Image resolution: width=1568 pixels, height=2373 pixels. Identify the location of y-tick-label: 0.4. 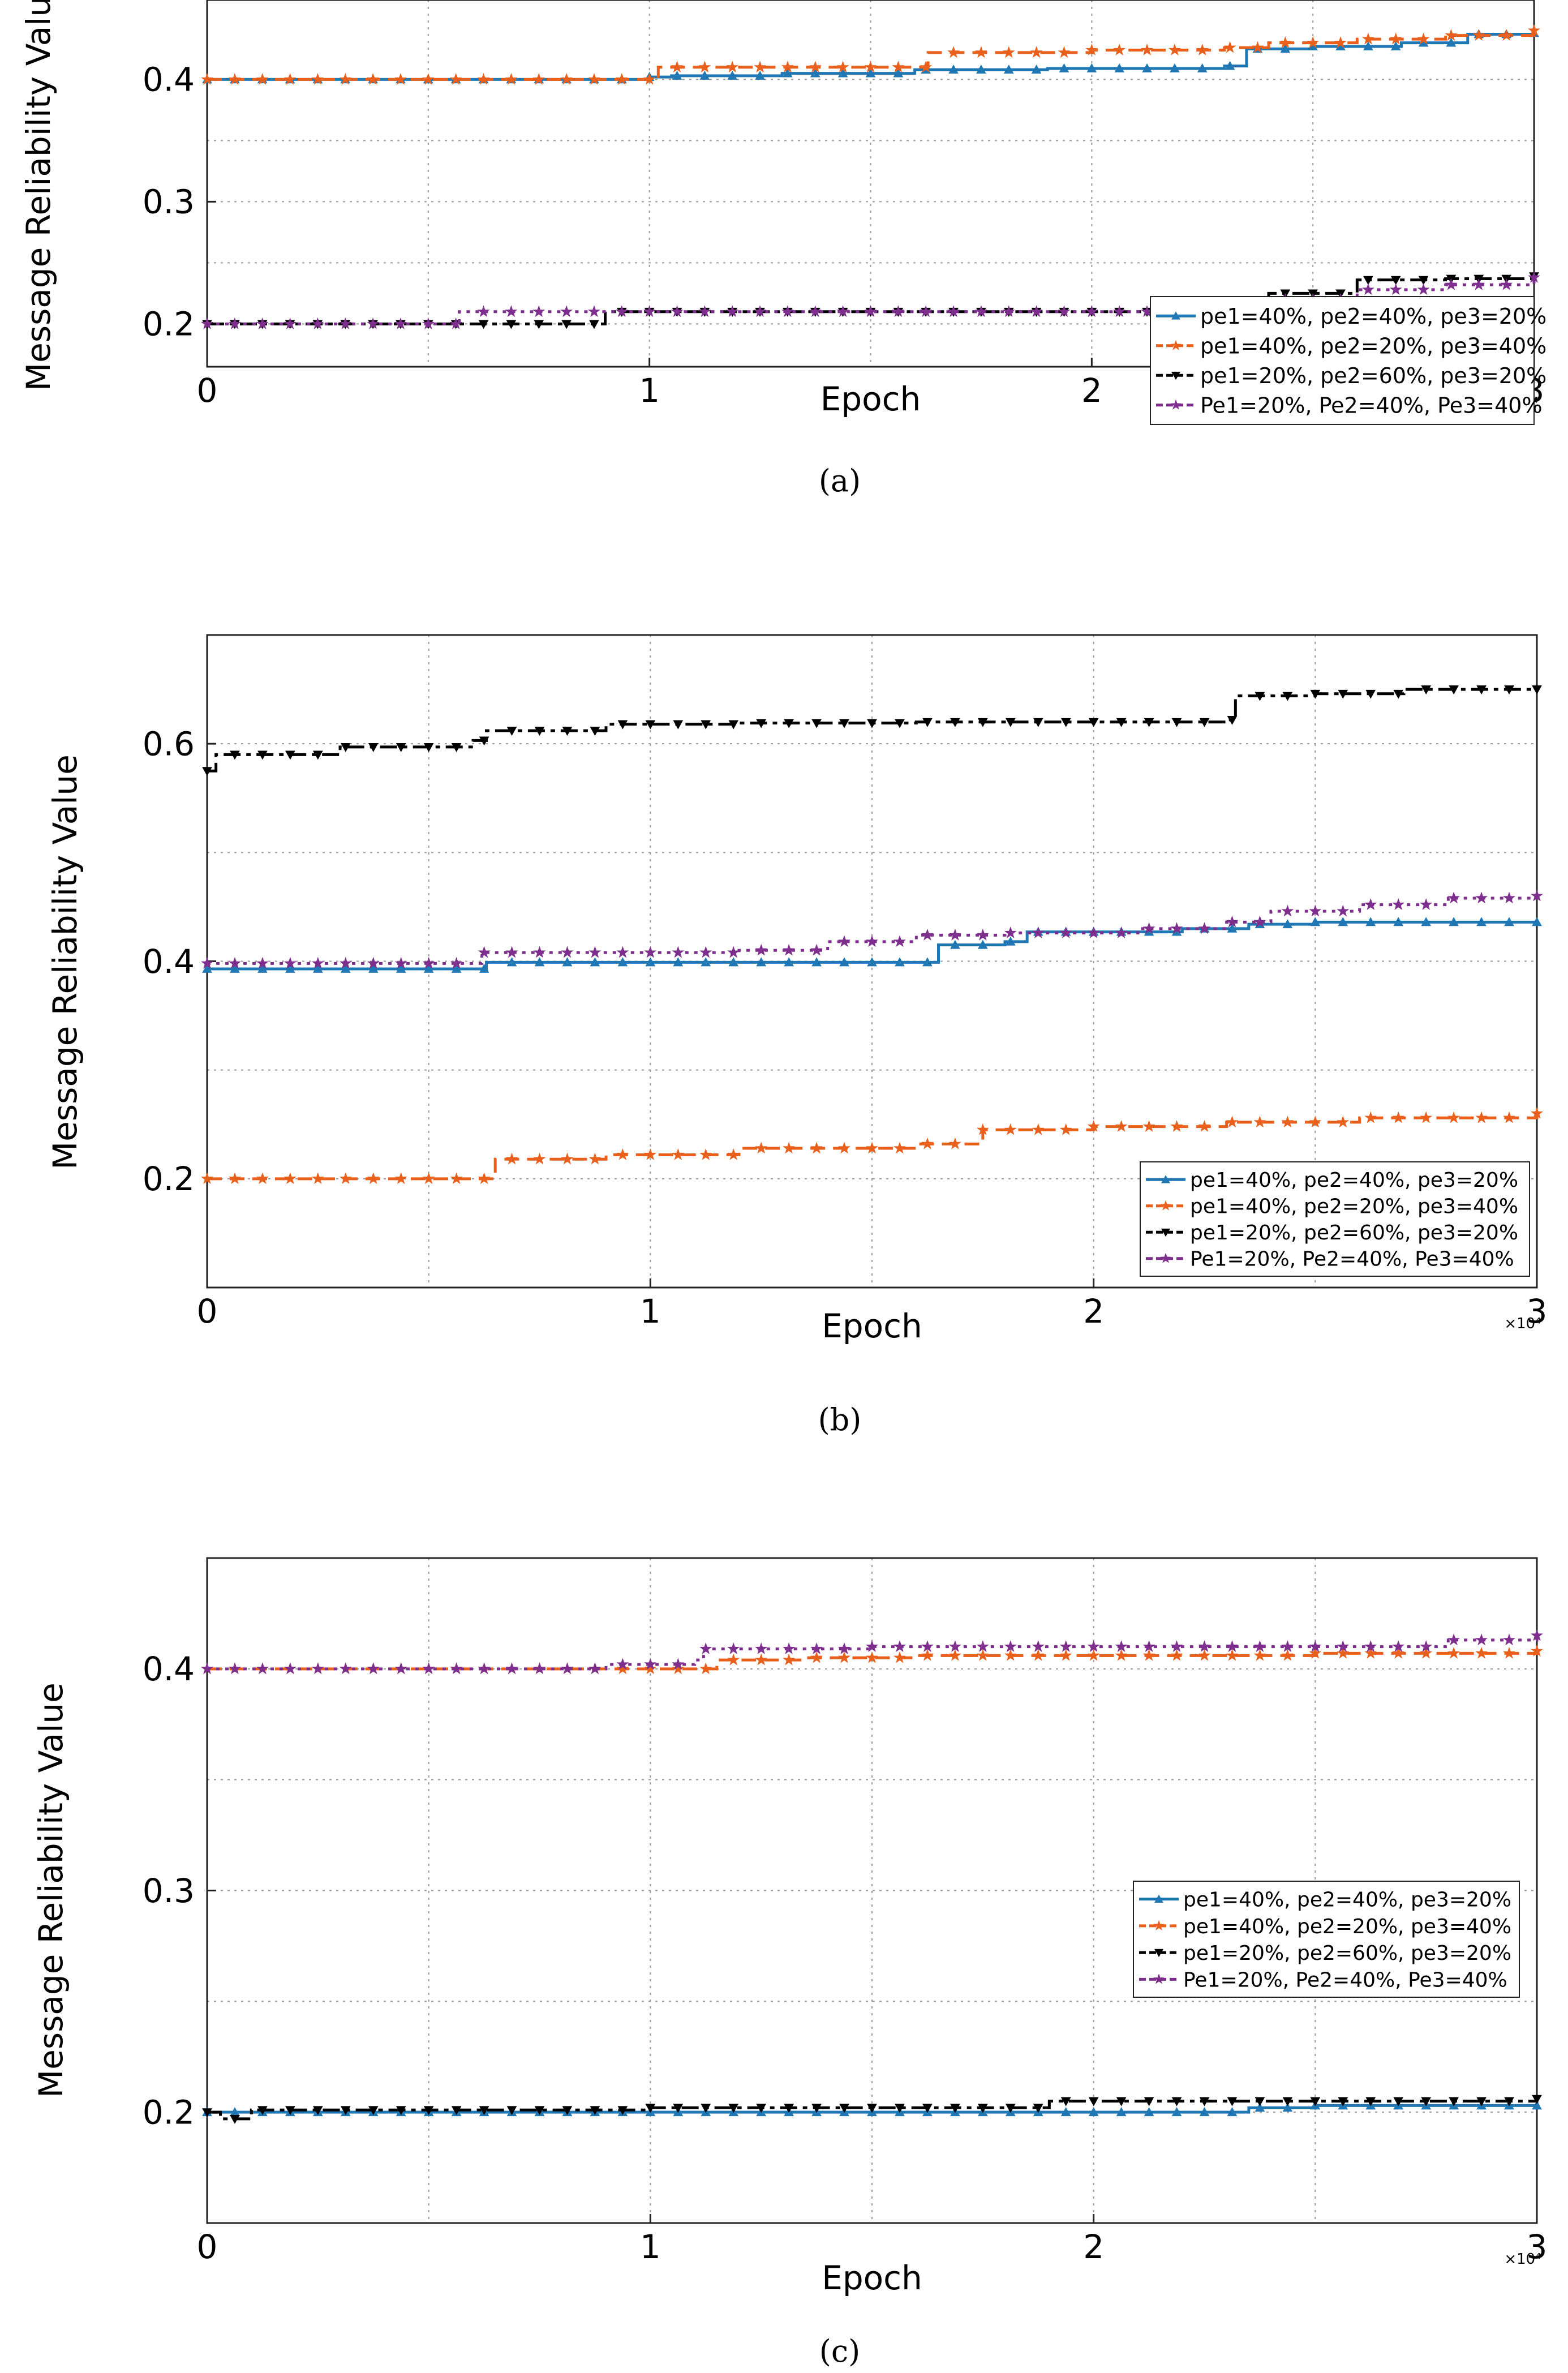
(169, 80).